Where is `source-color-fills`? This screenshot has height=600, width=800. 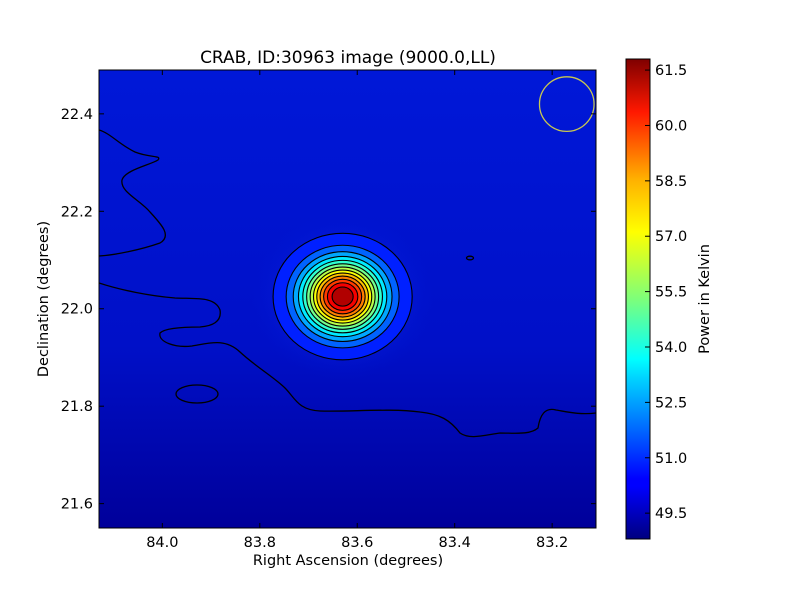
source-color-fills is located at coordinates (343, 296).